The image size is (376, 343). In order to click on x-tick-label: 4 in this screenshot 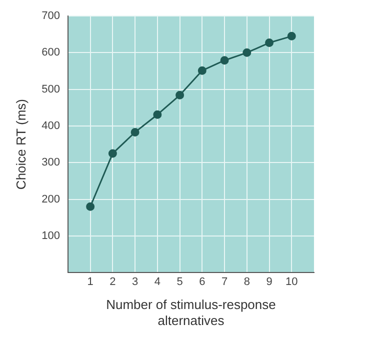, I will do `click(157, 282)`.